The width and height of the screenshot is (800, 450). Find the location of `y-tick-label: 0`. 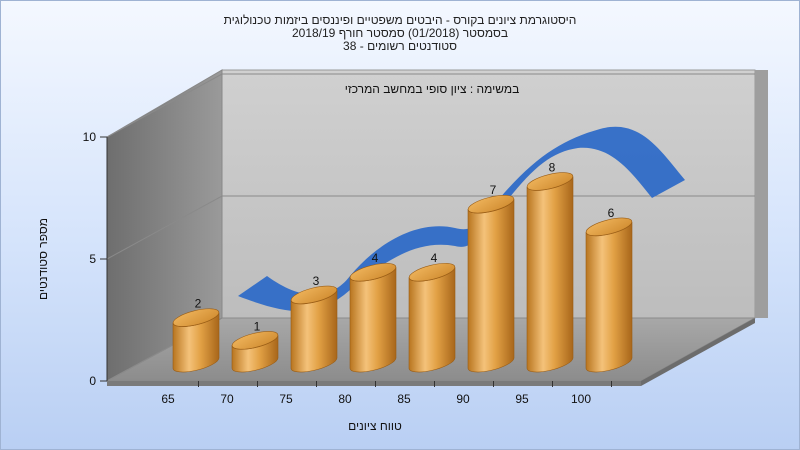

y-tick-label: 0 is located at coordinates (92, 381).